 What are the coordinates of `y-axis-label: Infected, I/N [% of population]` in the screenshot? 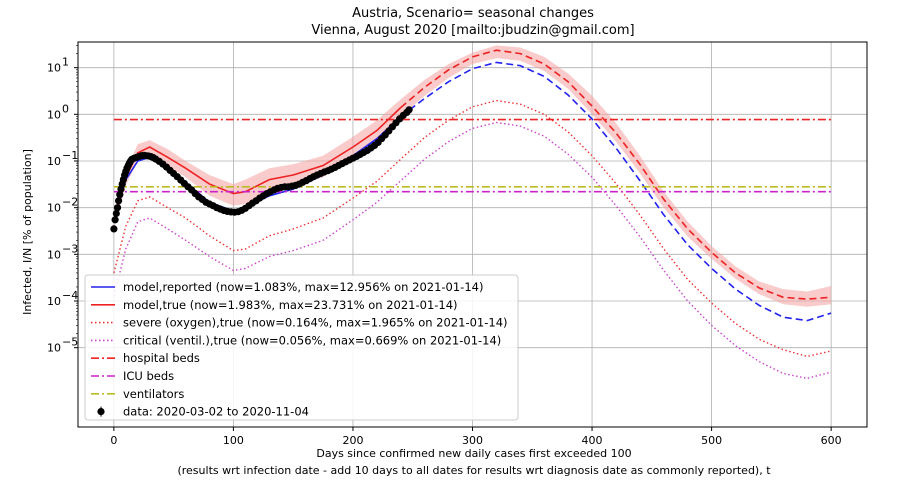 It's located at (27, 232).